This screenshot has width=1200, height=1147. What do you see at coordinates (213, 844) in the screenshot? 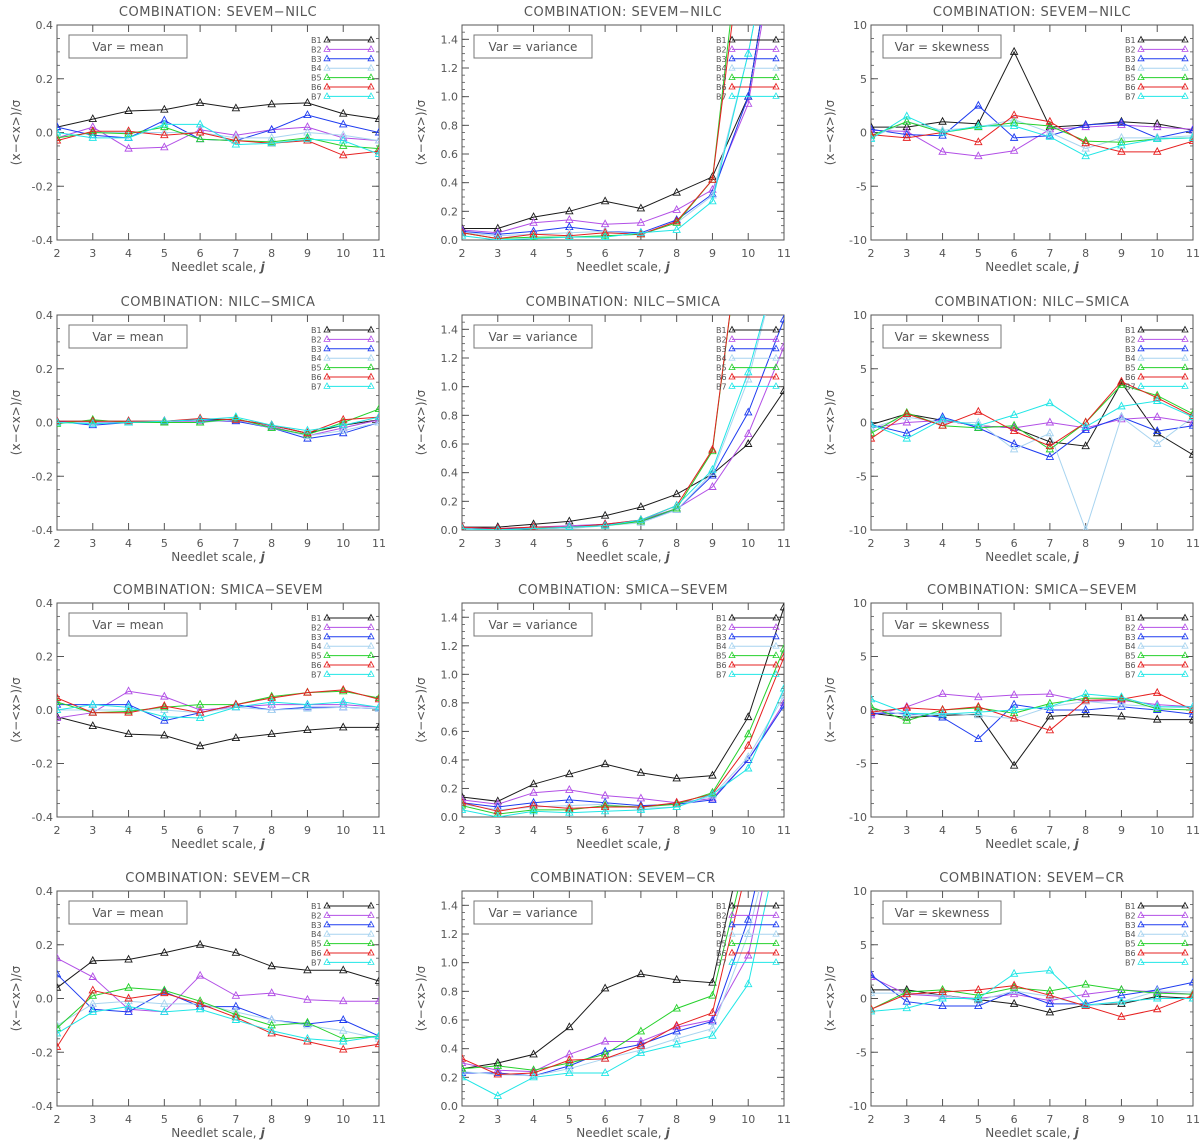
I see `x-axis-label-text: Needlet scale,` at bounding box center [213, 844].